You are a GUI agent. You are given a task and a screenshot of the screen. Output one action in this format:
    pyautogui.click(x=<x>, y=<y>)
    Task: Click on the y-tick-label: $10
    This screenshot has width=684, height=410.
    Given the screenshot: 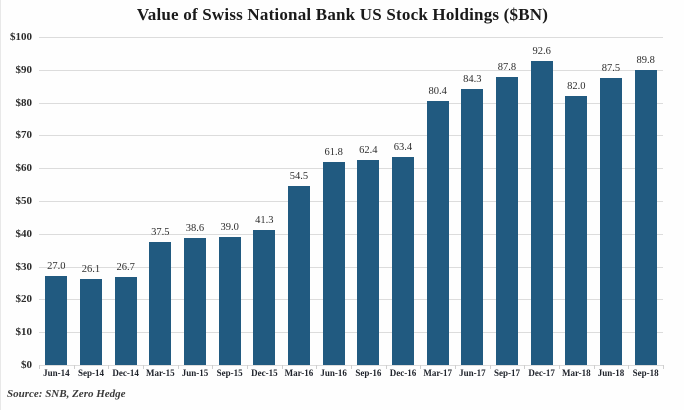 What is the action you would take?
    pyautogui.click(x=24, y=332)
    